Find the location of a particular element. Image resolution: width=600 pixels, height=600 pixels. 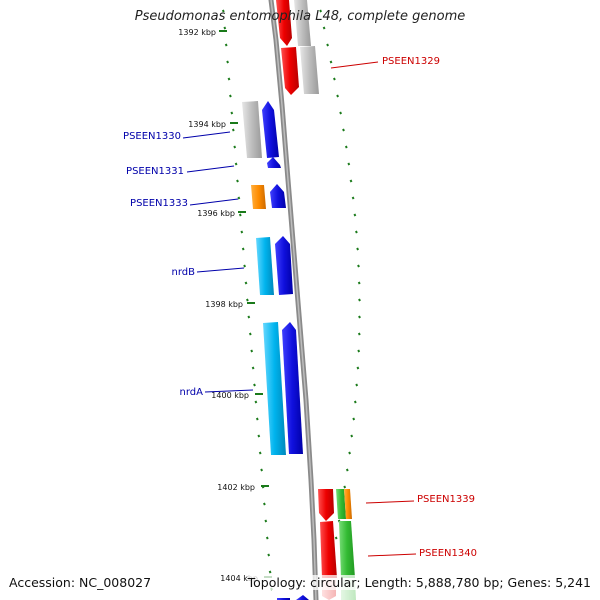

forward-strand-genes is located at coordinates (316, 300).